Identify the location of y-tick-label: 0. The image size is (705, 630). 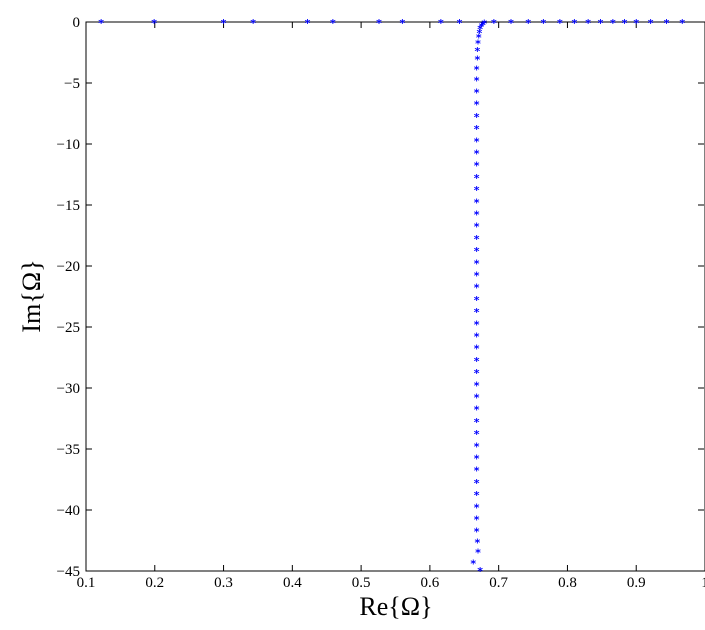
(77, 23).